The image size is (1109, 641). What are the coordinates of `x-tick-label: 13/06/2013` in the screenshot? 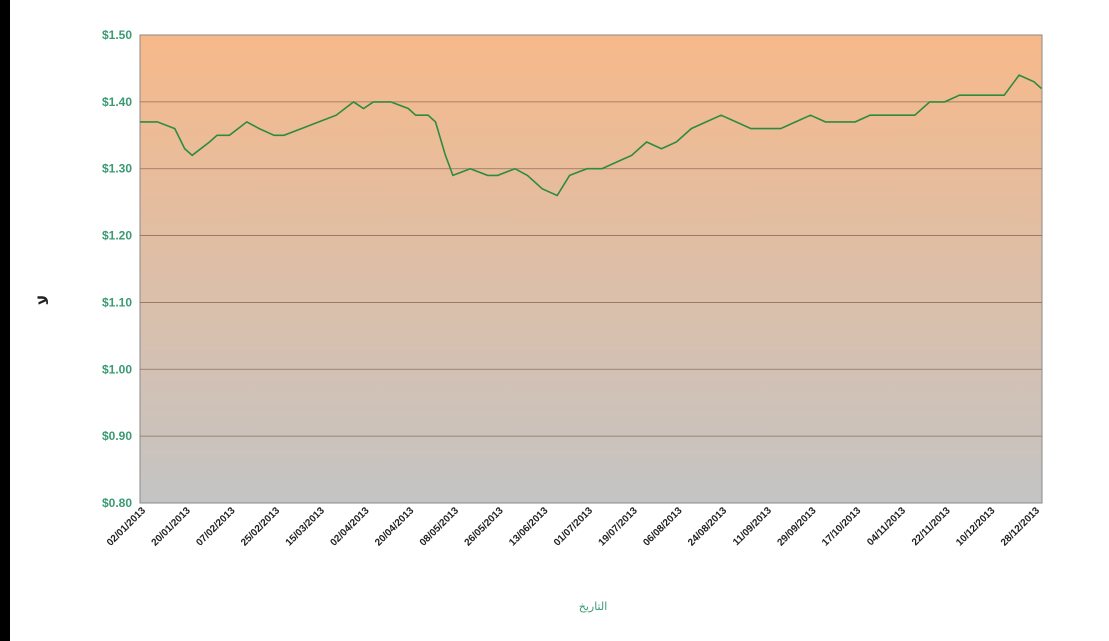 It's located at (528, 526).